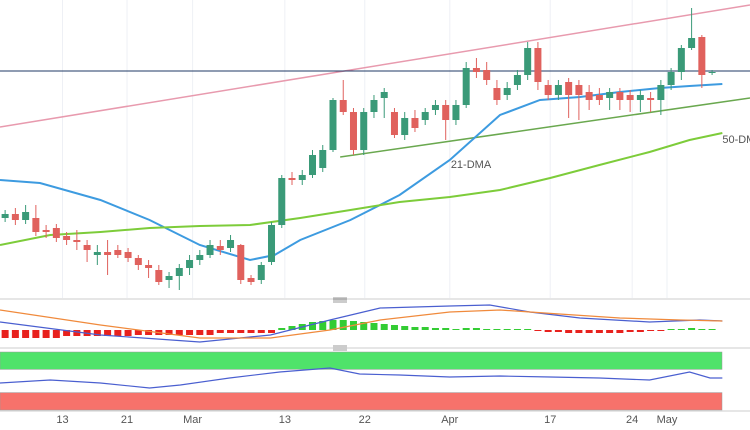 The width and height of the screenshot is (750, 430). What do you see at coordinates (449, 420) in the screenshot?
I see `x-tick-label: Apr` at bounding box center [449, 420].